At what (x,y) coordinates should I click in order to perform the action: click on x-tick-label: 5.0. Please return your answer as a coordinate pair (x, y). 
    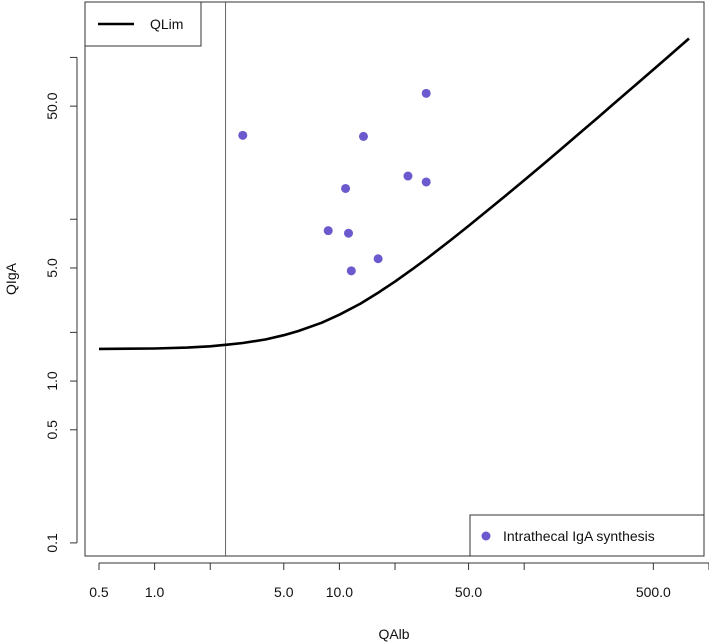
    Looking at the image, I should click on (284, 592).